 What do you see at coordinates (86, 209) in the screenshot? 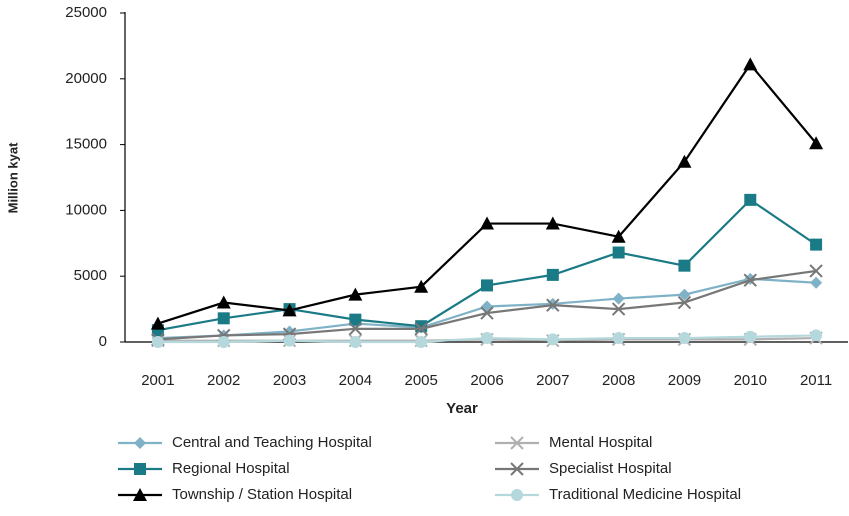
I see `y-tick-label: 10000` at bounding box center [86, 209].